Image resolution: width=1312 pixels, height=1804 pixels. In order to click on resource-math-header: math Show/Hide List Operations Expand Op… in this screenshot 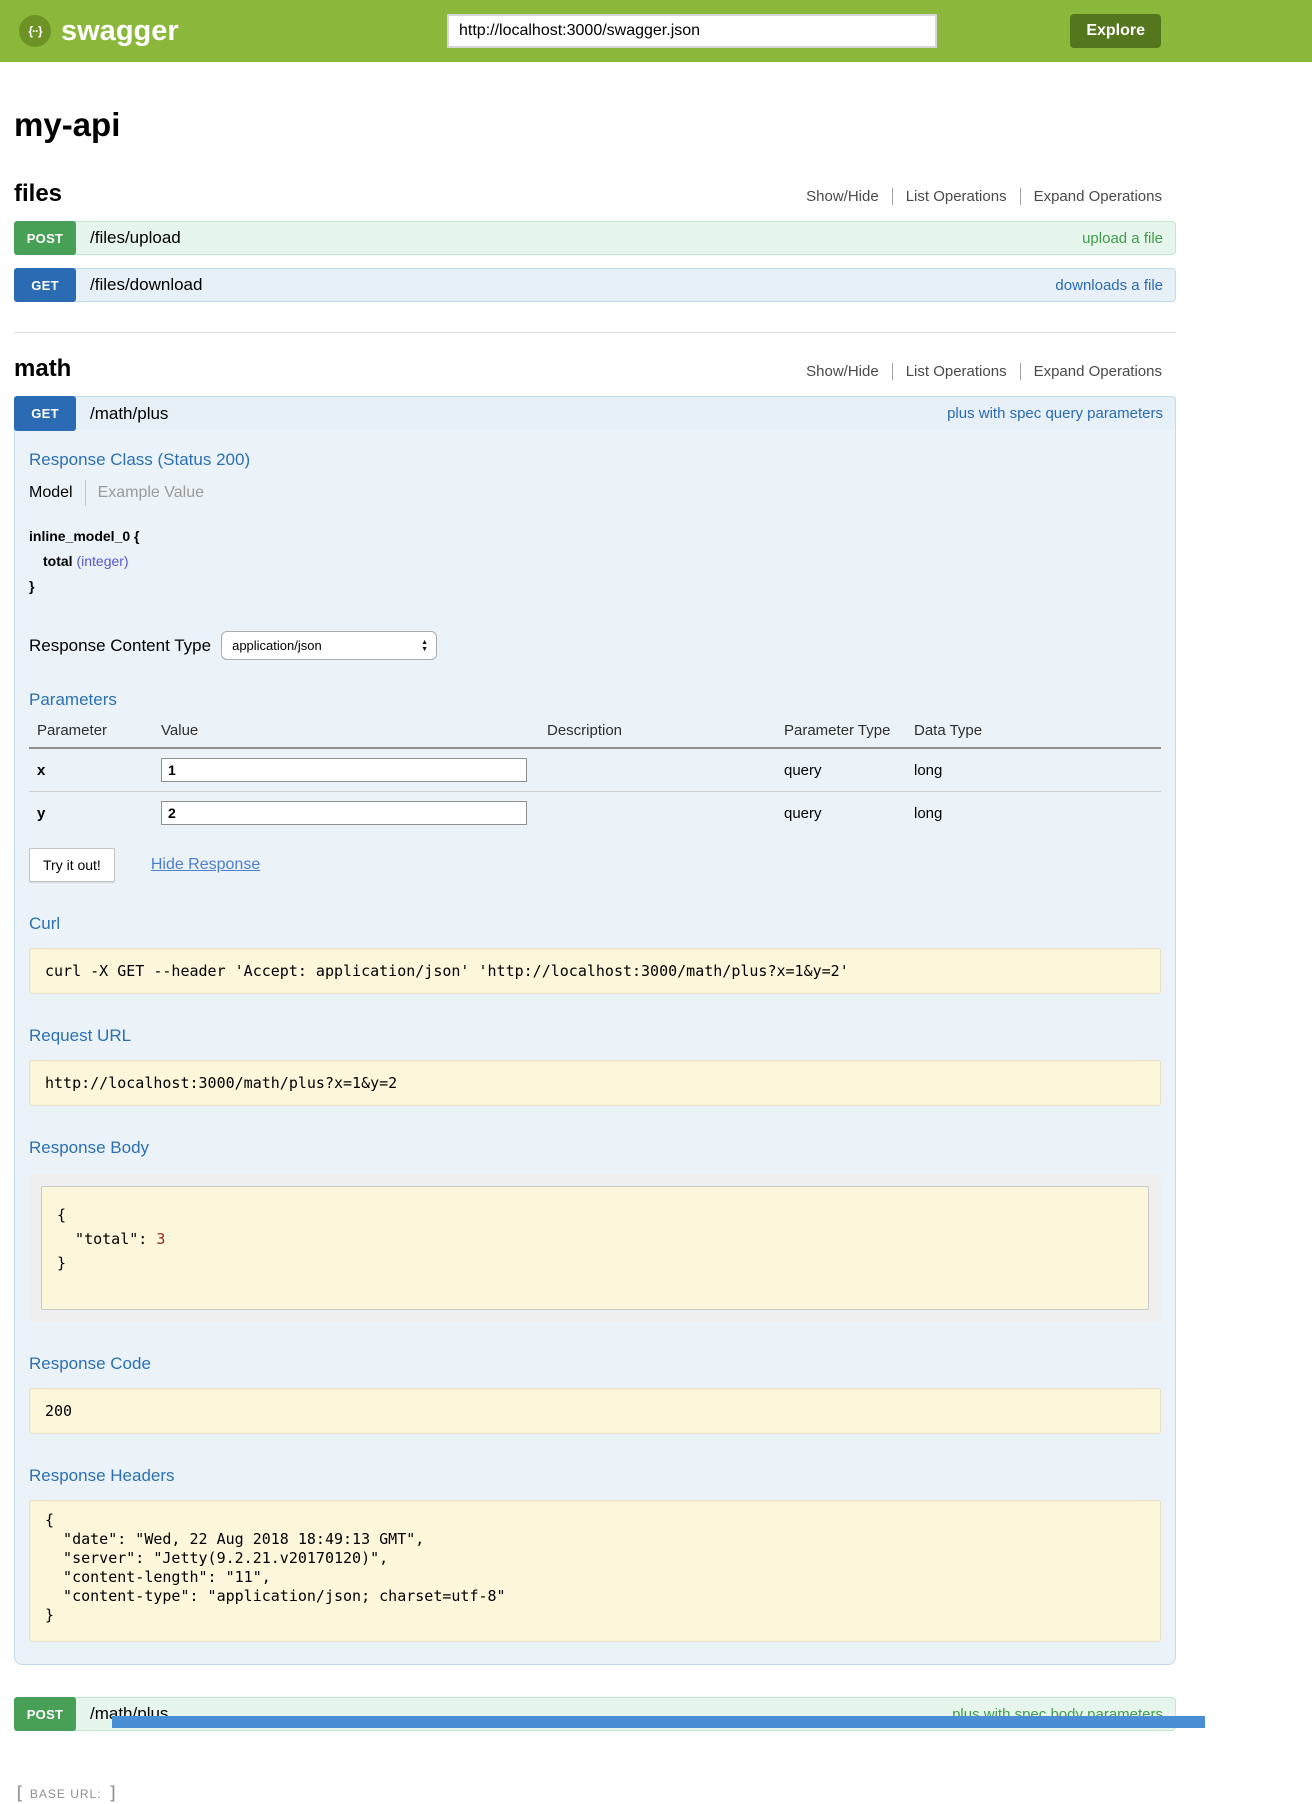, I will do `click(595, 369)`.